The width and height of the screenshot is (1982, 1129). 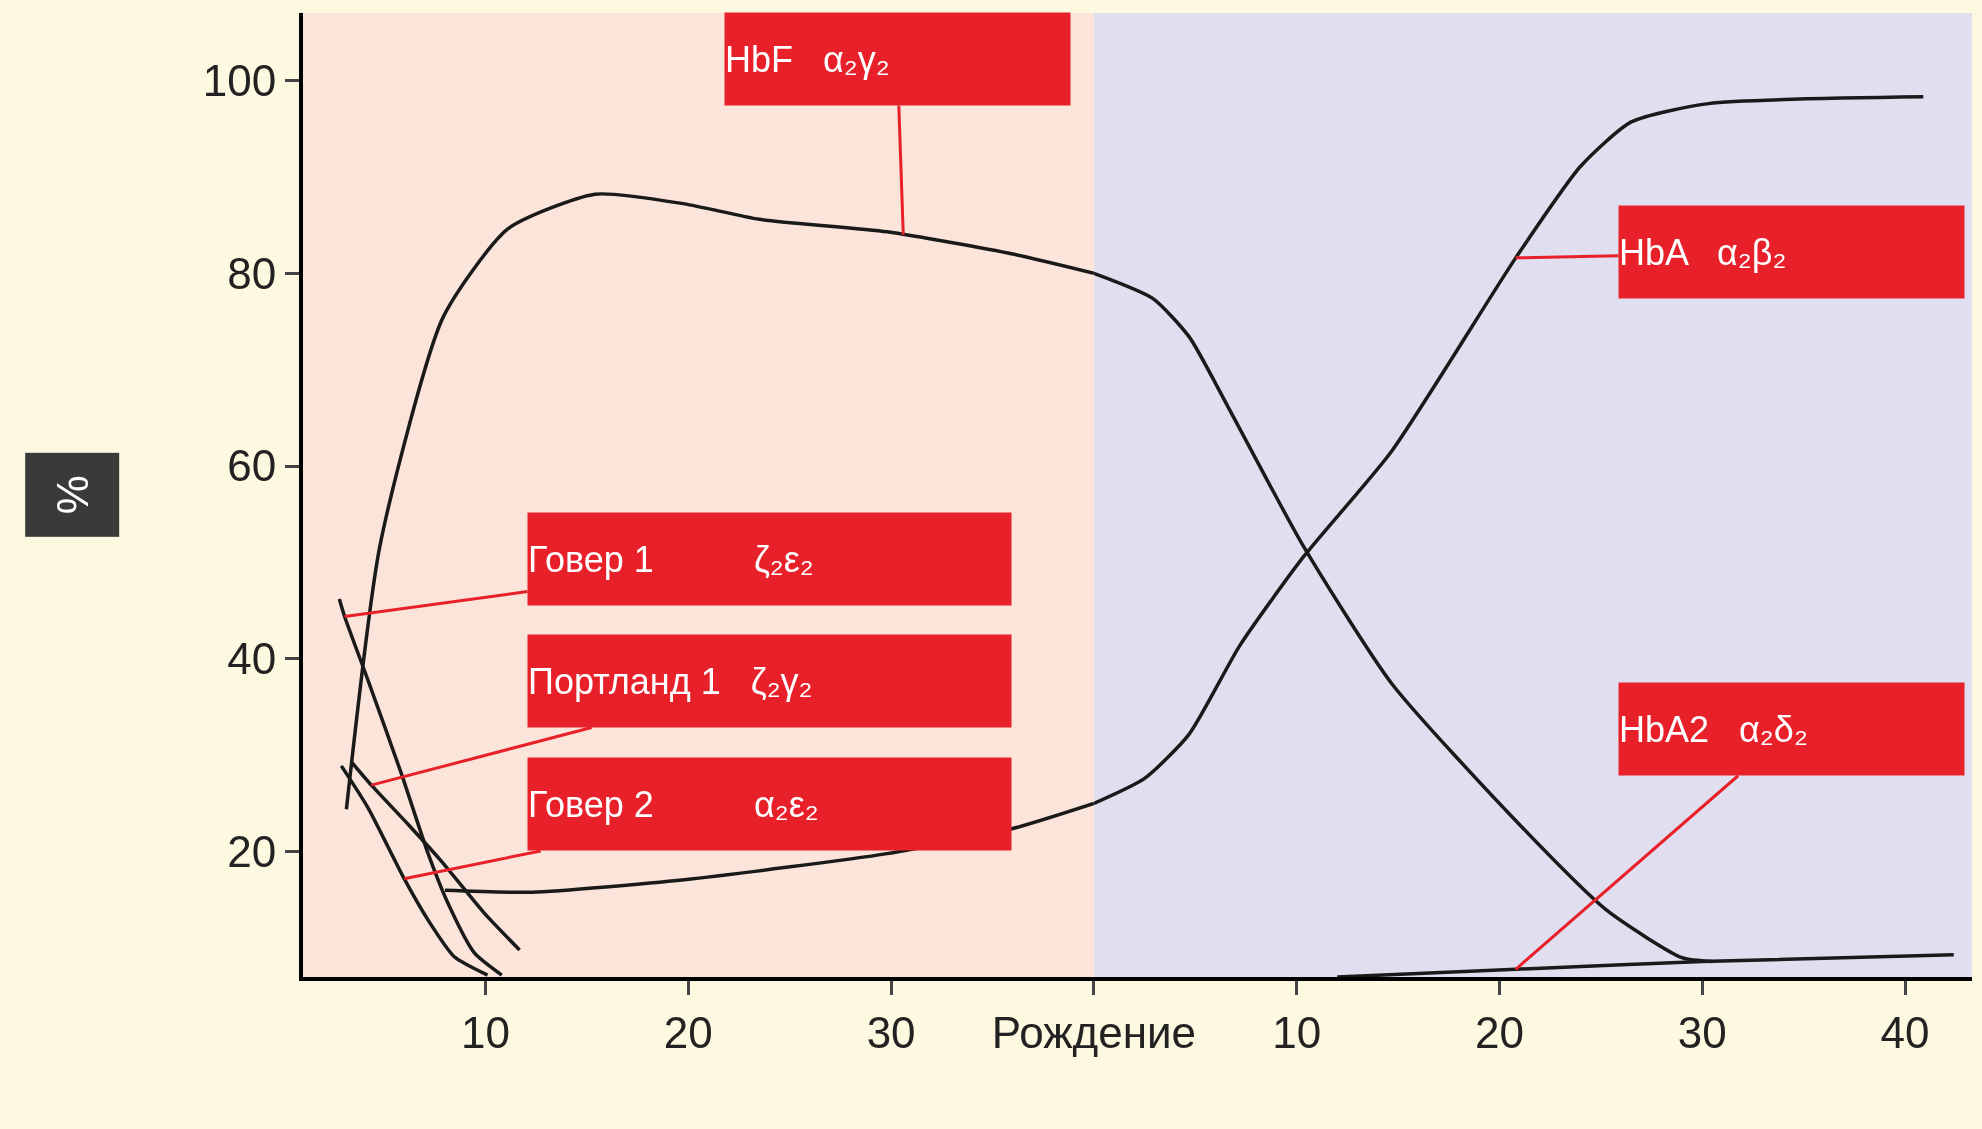 What do you see at coordinates (670, 681) in the screenshot?
I see `annotation: Портланд 1 ζ₂γ₂` at bounding box center [670, 681].